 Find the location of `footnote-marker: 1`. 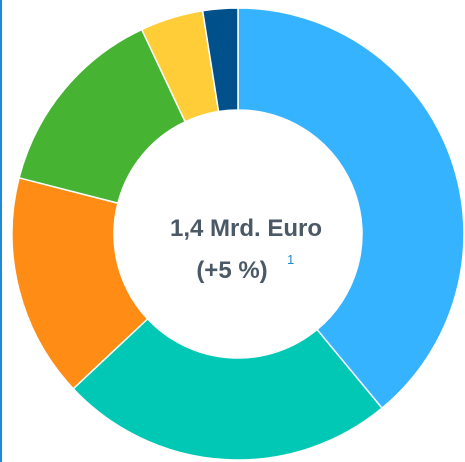

footnote-marker: 1 is located at coordinates (290, 259).